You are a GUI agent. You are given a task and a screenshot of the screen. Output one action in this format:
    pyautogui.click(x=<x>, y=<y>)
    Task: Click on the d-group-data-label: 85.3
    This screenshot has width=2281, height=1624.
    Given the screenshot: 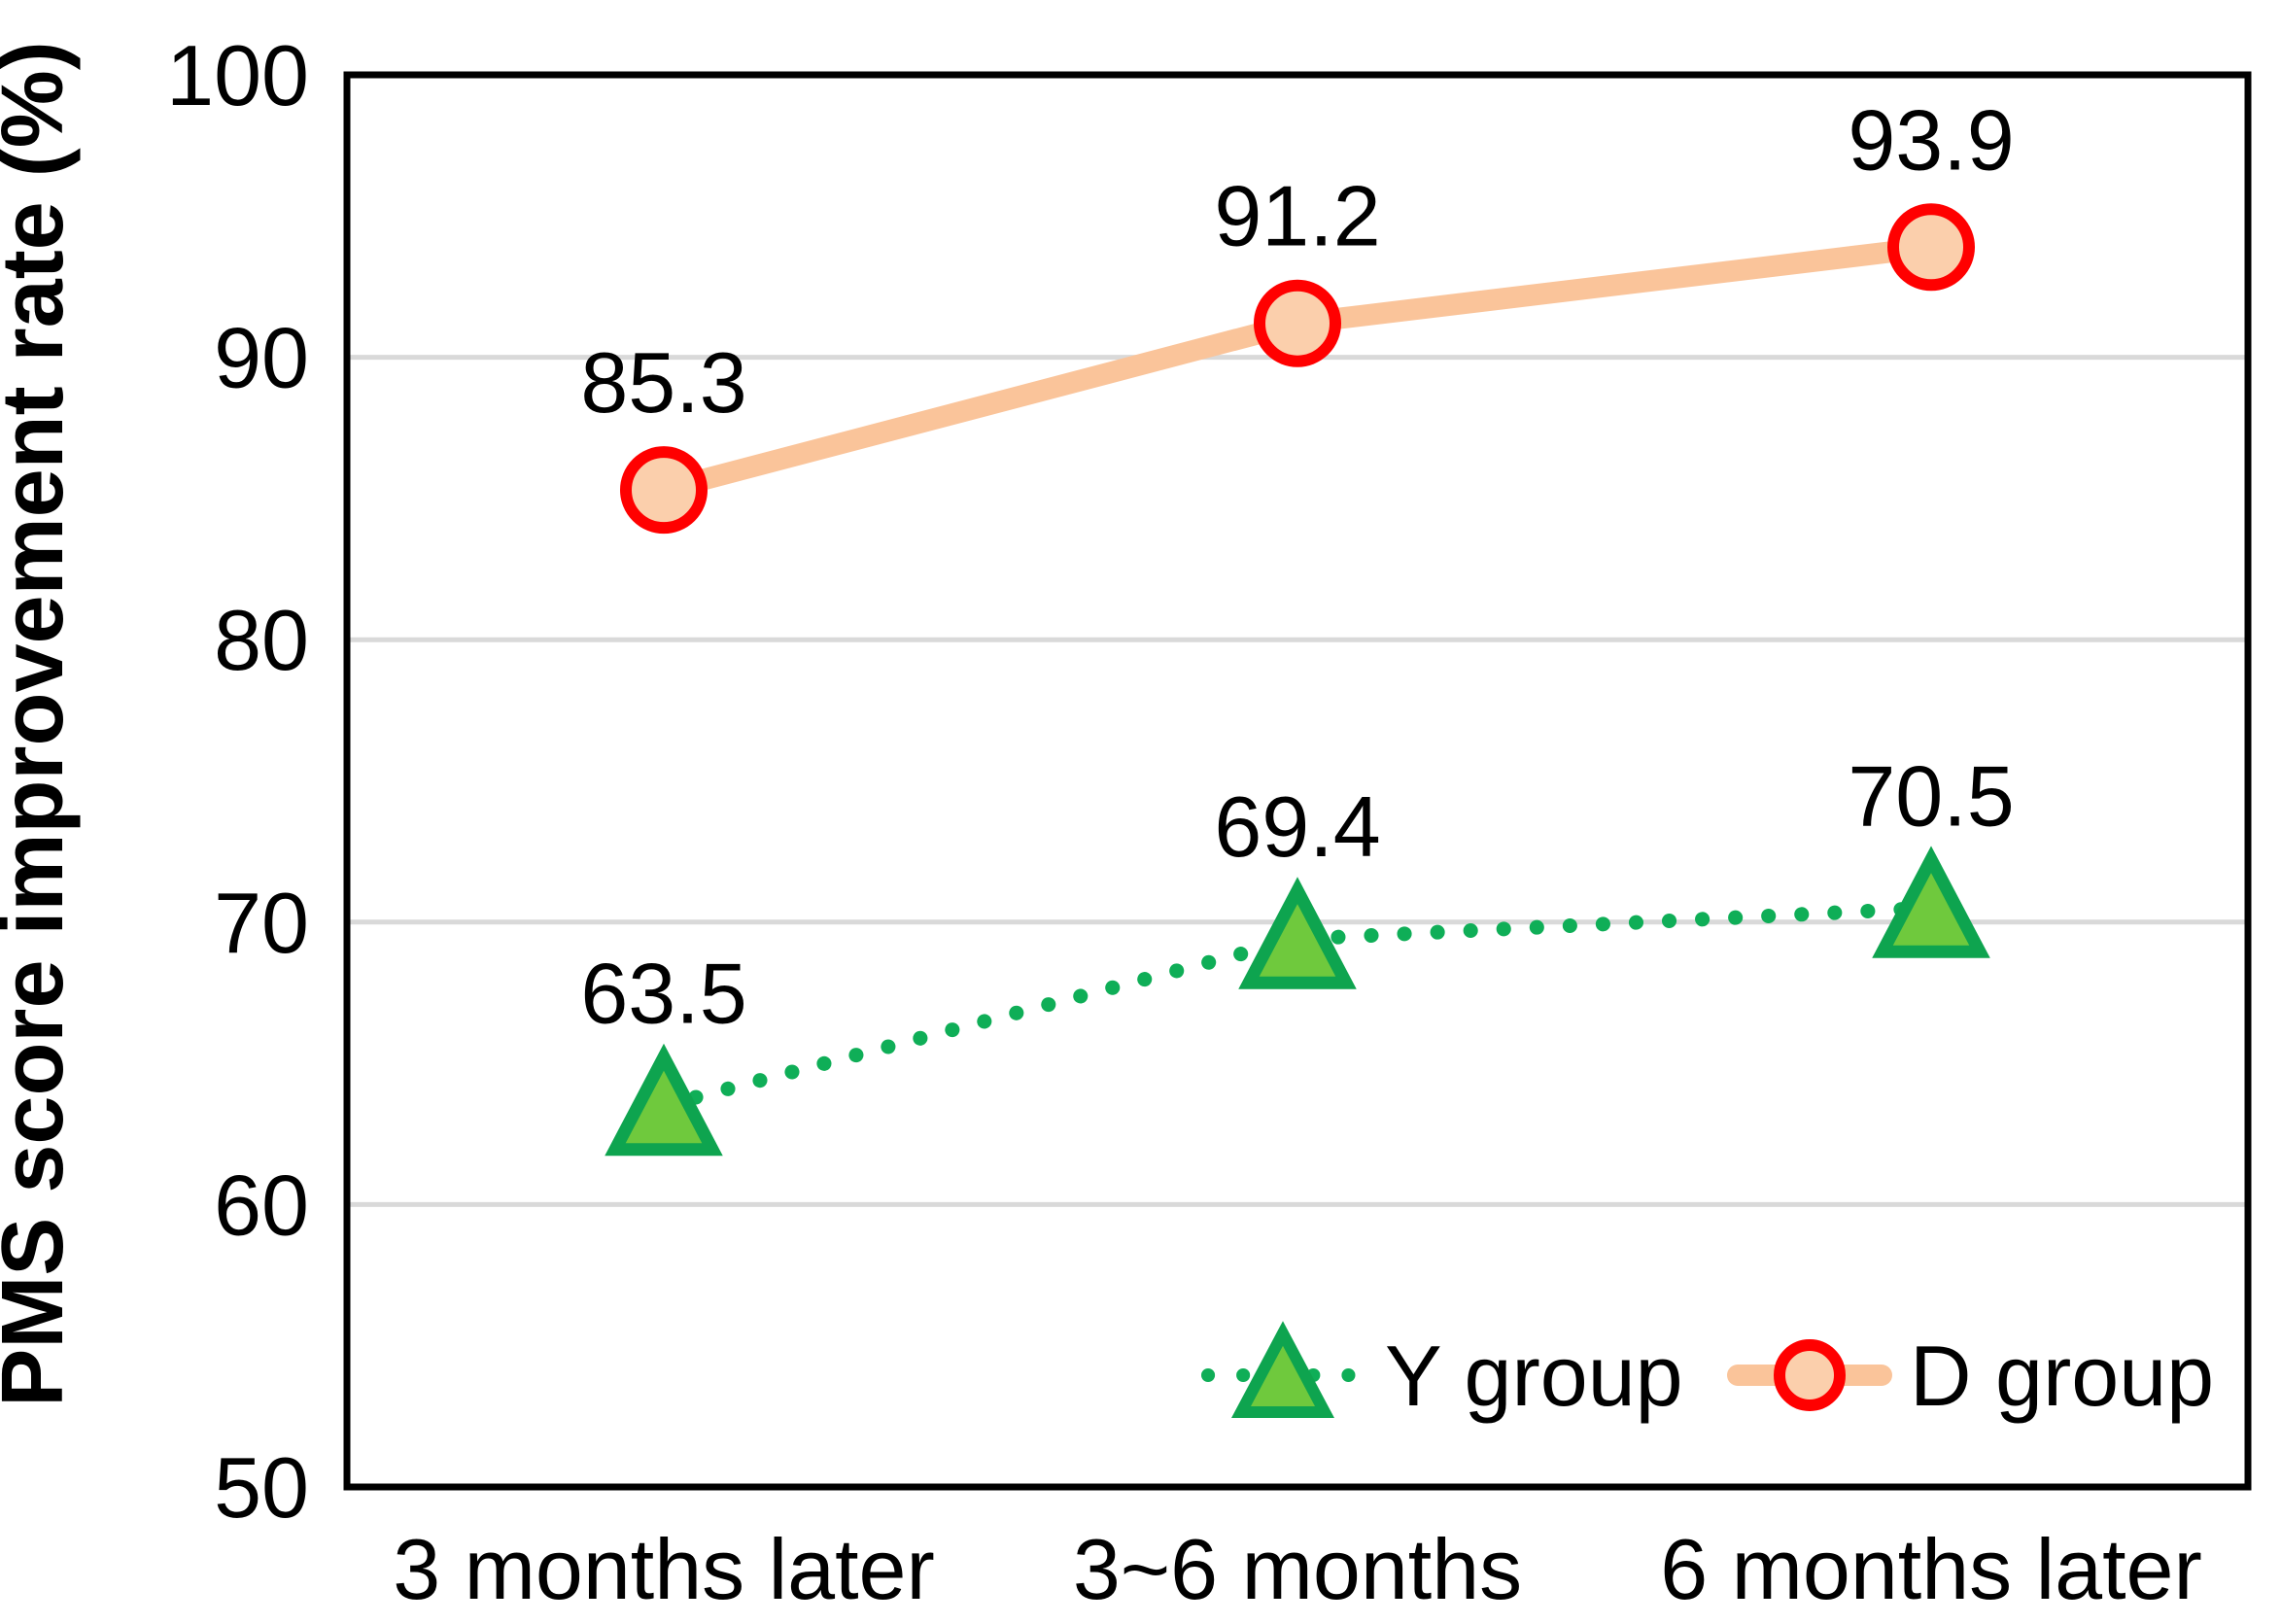 What is the action you would take?
    pyautogui.click(x=663, y=382)
    